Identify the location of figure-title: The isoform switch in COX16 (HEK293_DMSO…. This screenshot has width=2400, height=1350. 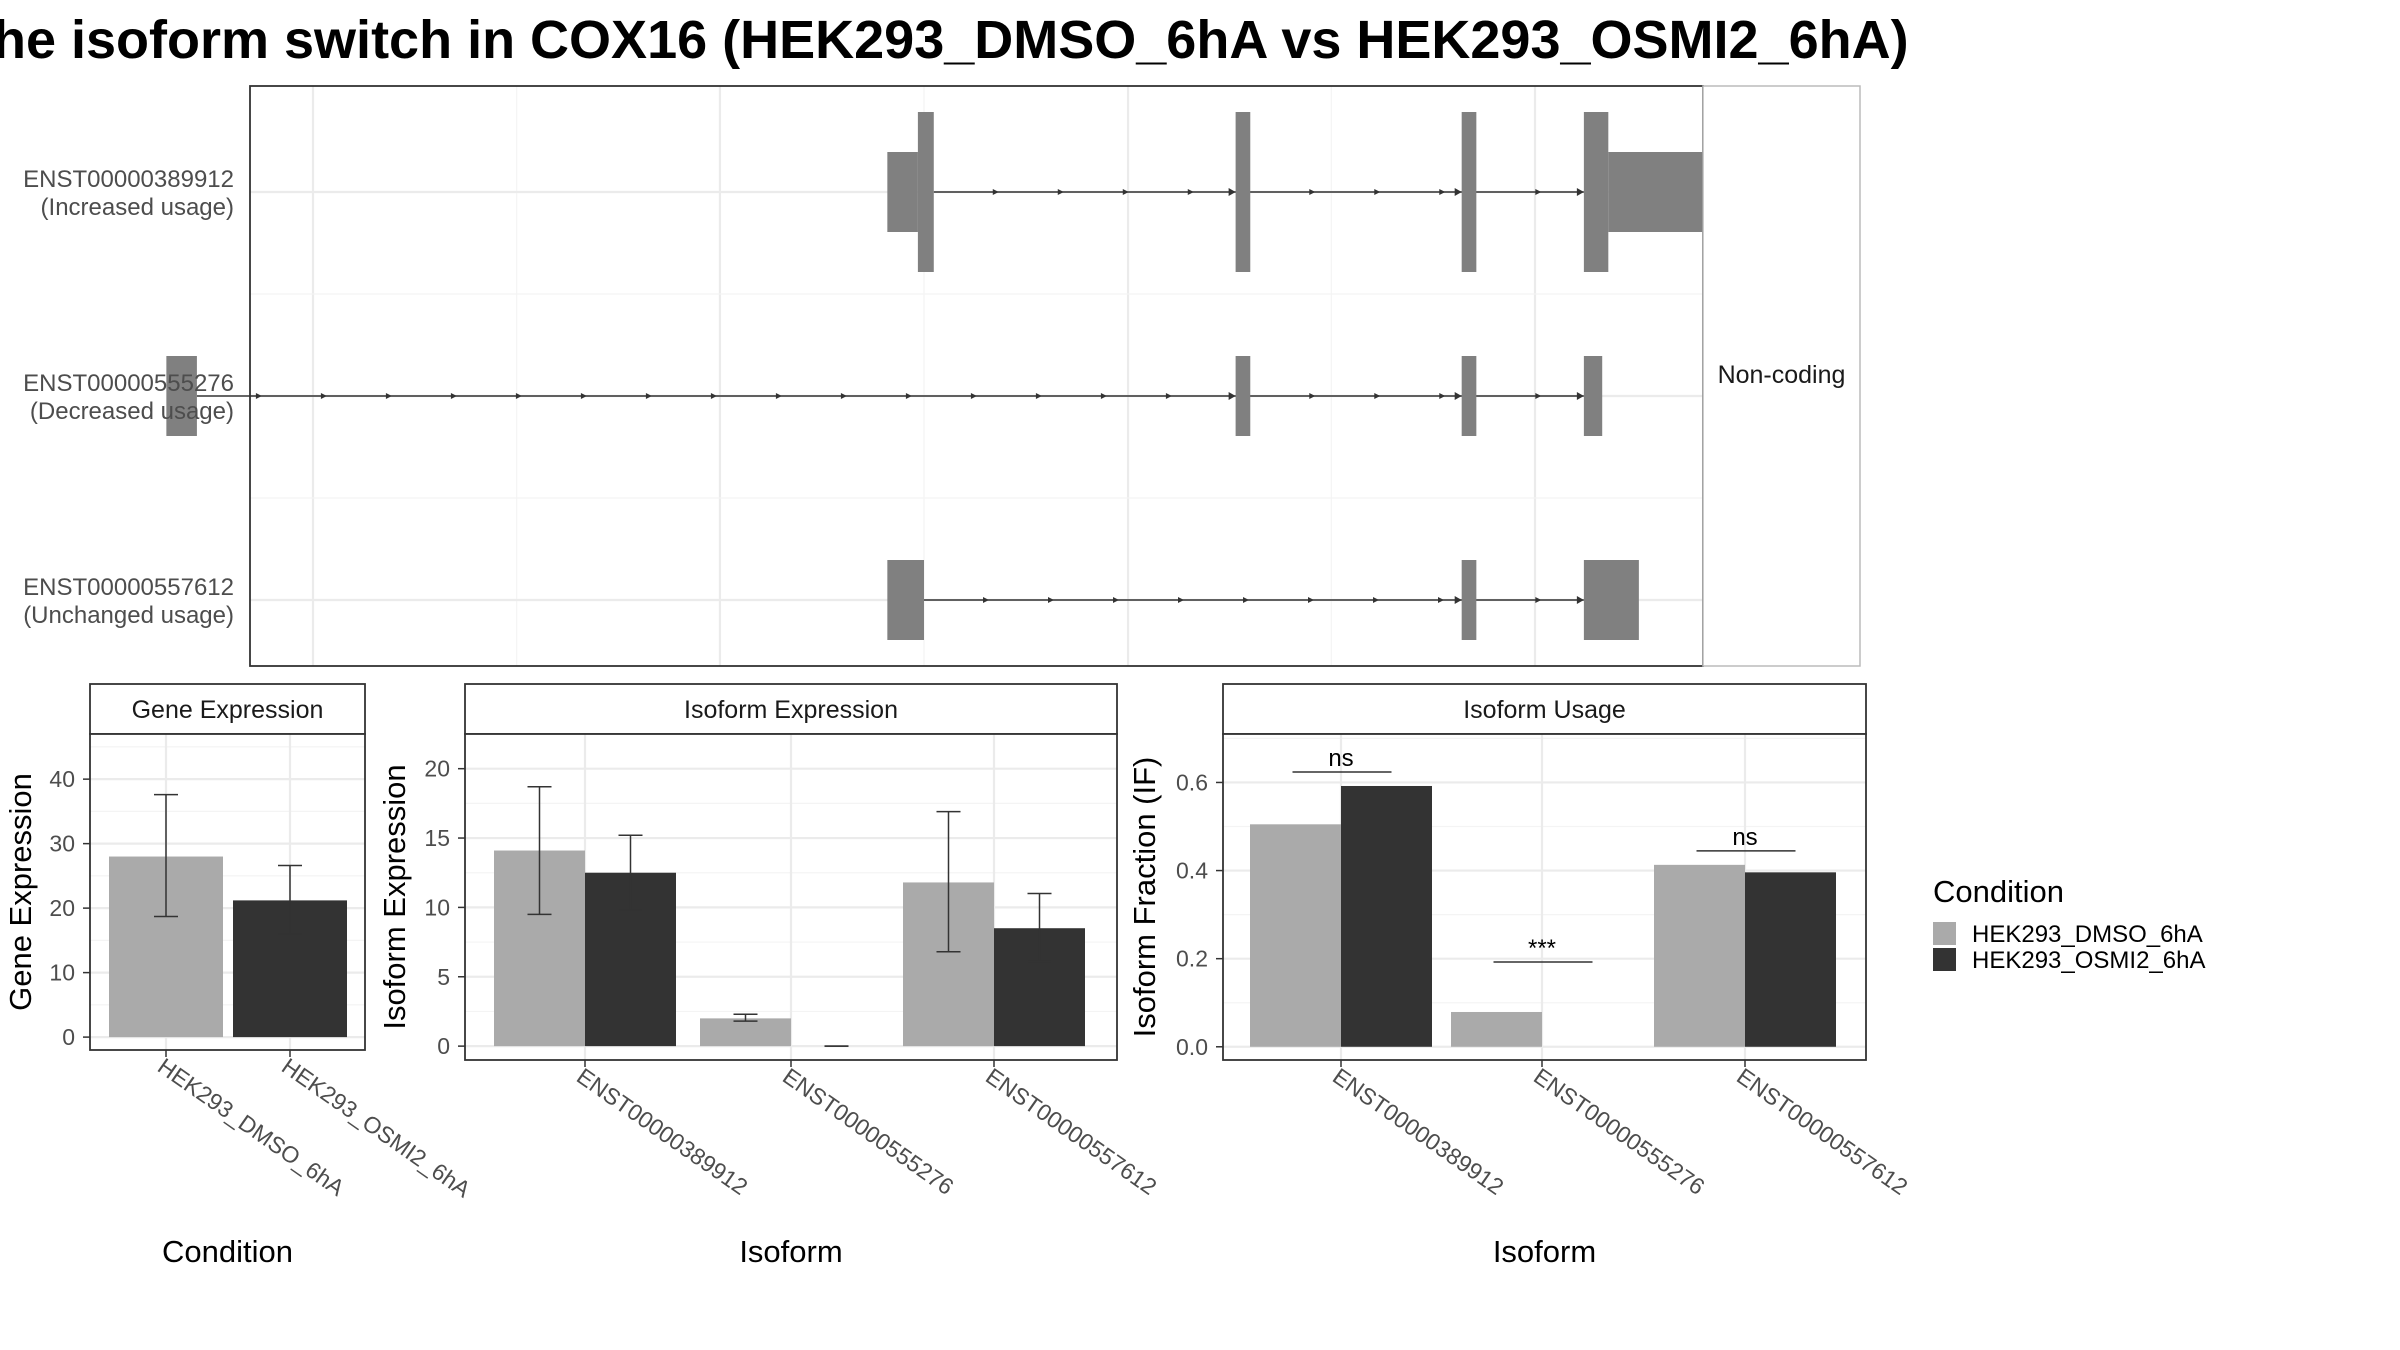
(954, 40).